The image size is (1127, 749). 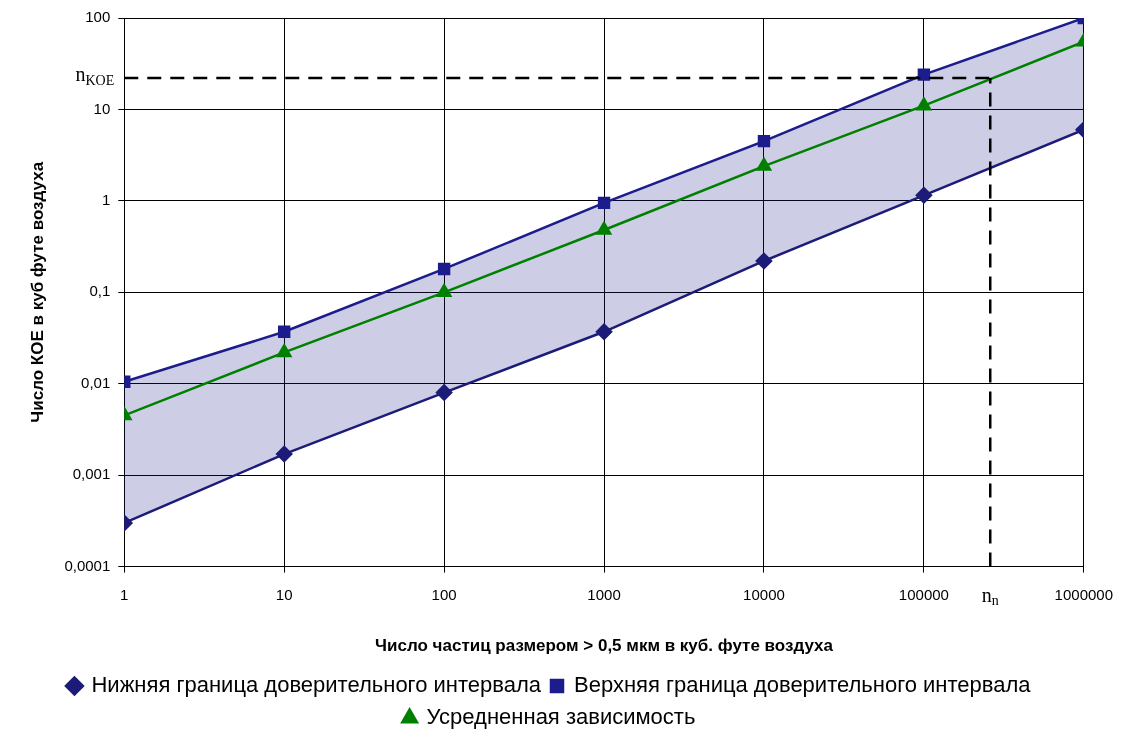 I want to click on y-tick-label: 0,001, so click(x=91, y=474).